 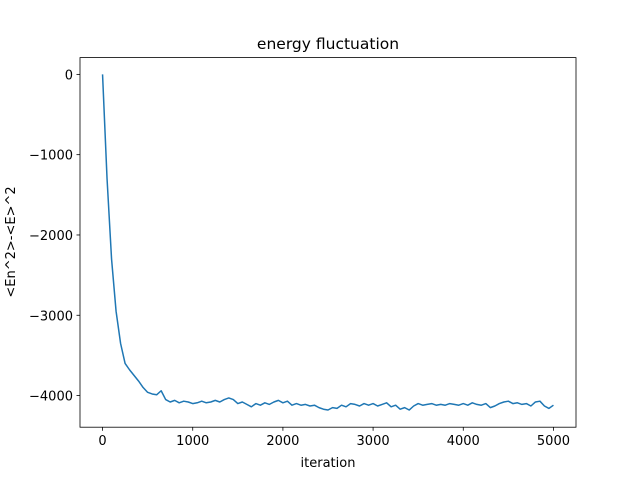 I want to click on y-tick-label: −2000, so click(x=51, y=236).